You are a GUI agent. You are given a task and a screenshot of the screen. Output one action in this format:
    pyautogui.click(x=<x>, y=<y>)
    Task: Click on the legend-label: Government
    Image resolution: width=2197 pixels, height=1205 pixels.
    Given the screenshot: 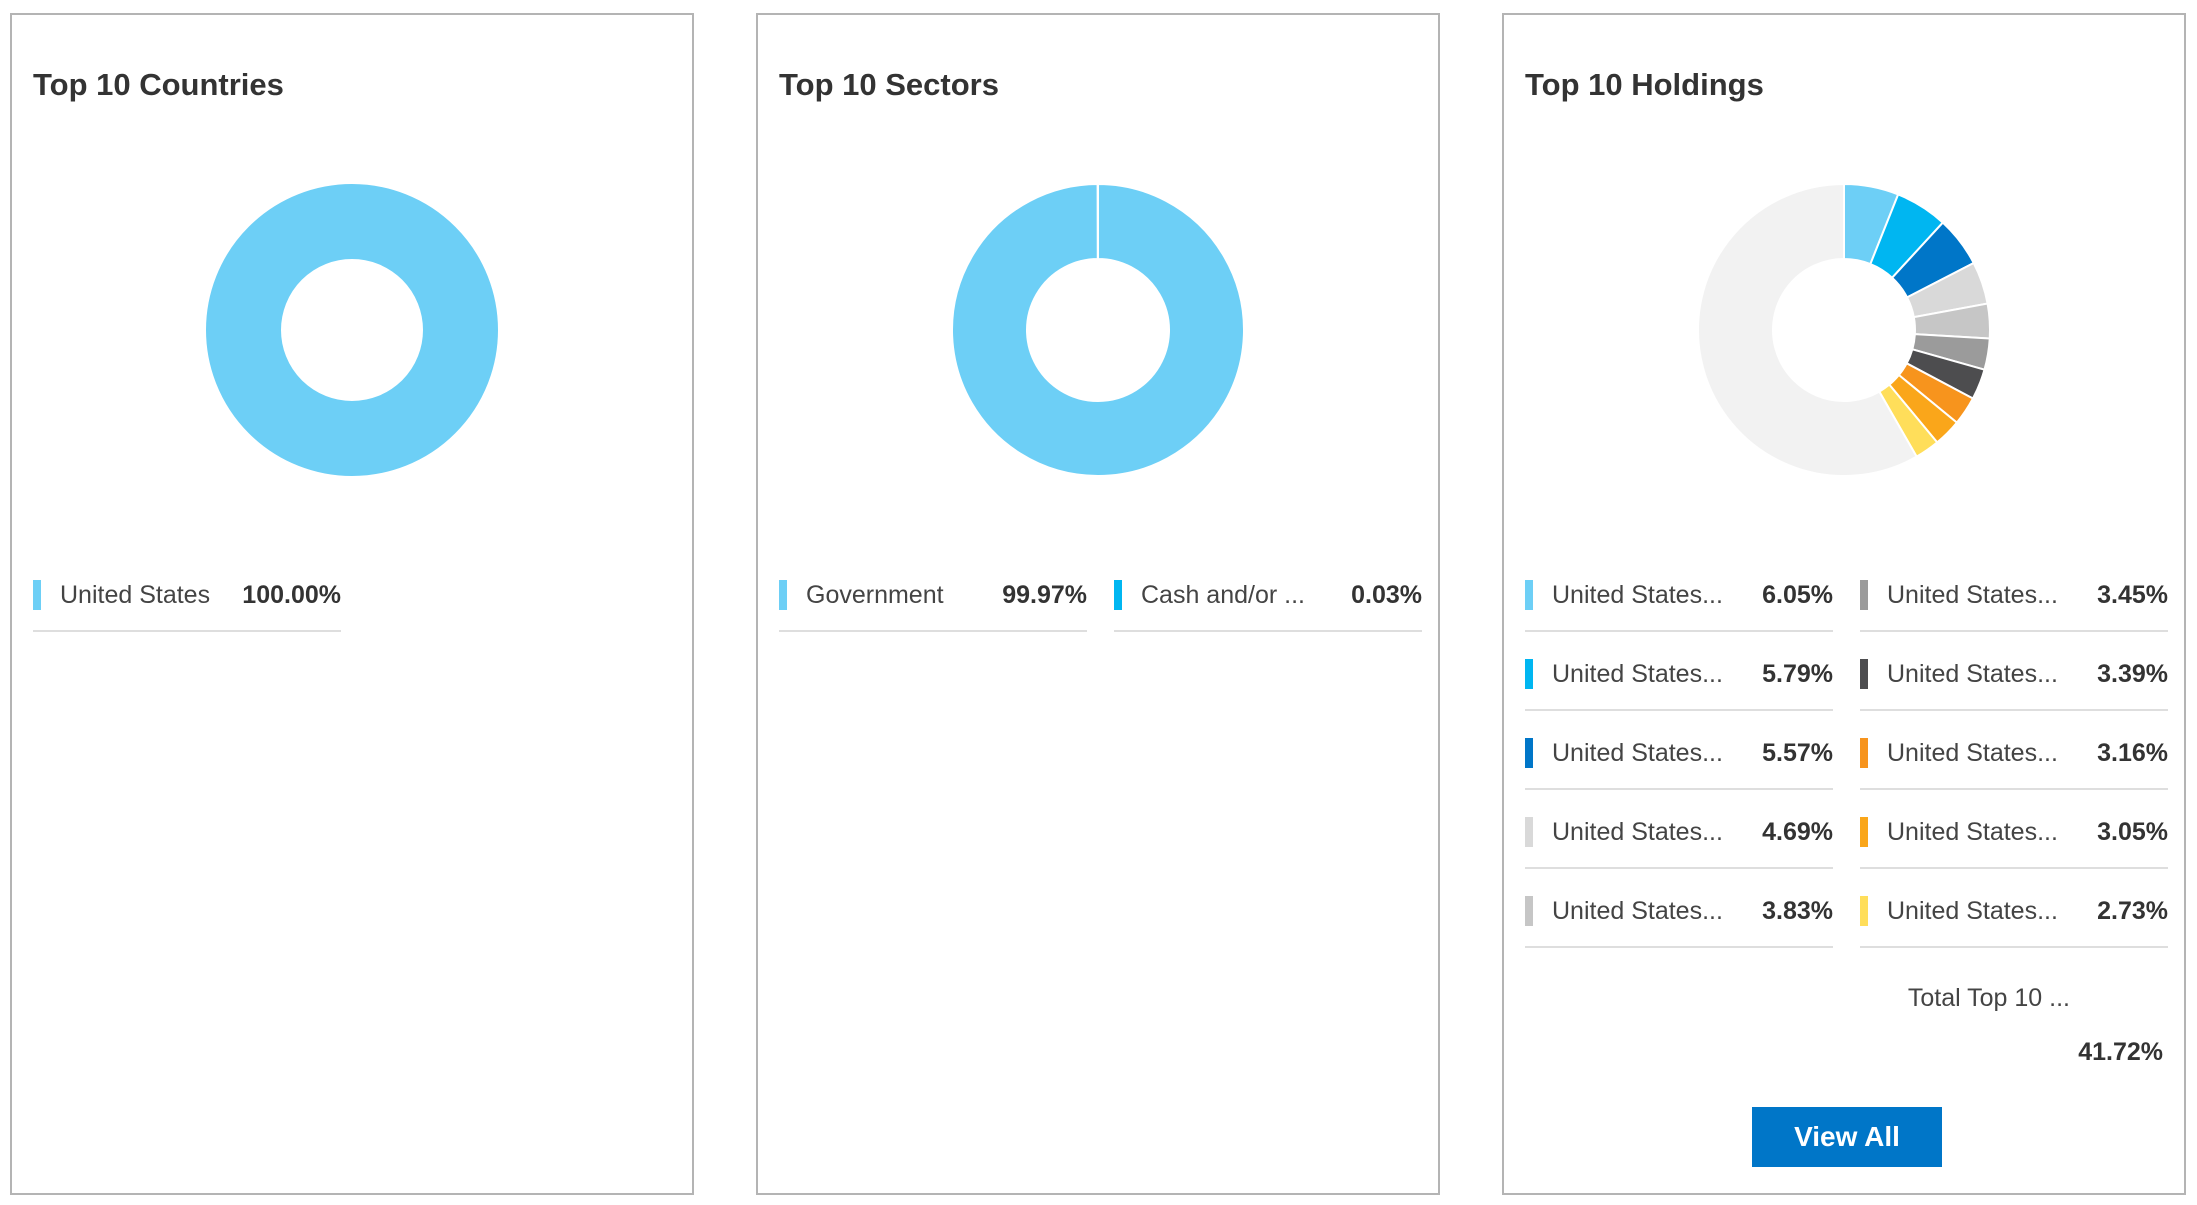 What is the action you would take?
    pyautogui.click(x=875, y=595)
    